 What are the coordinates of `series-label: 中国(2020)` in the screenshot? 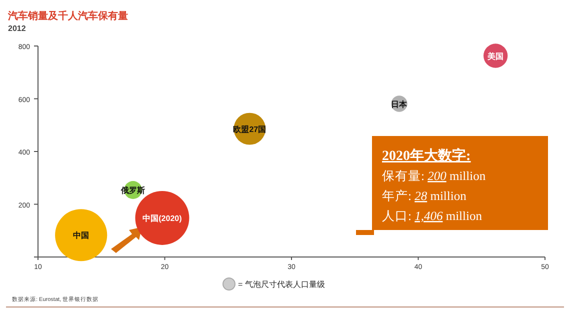 It's located at (162, 218).